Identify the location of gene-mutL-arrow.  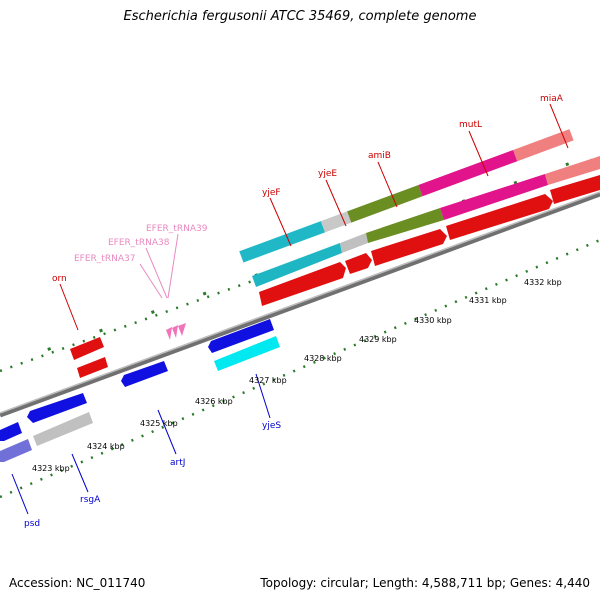
(499, 217).